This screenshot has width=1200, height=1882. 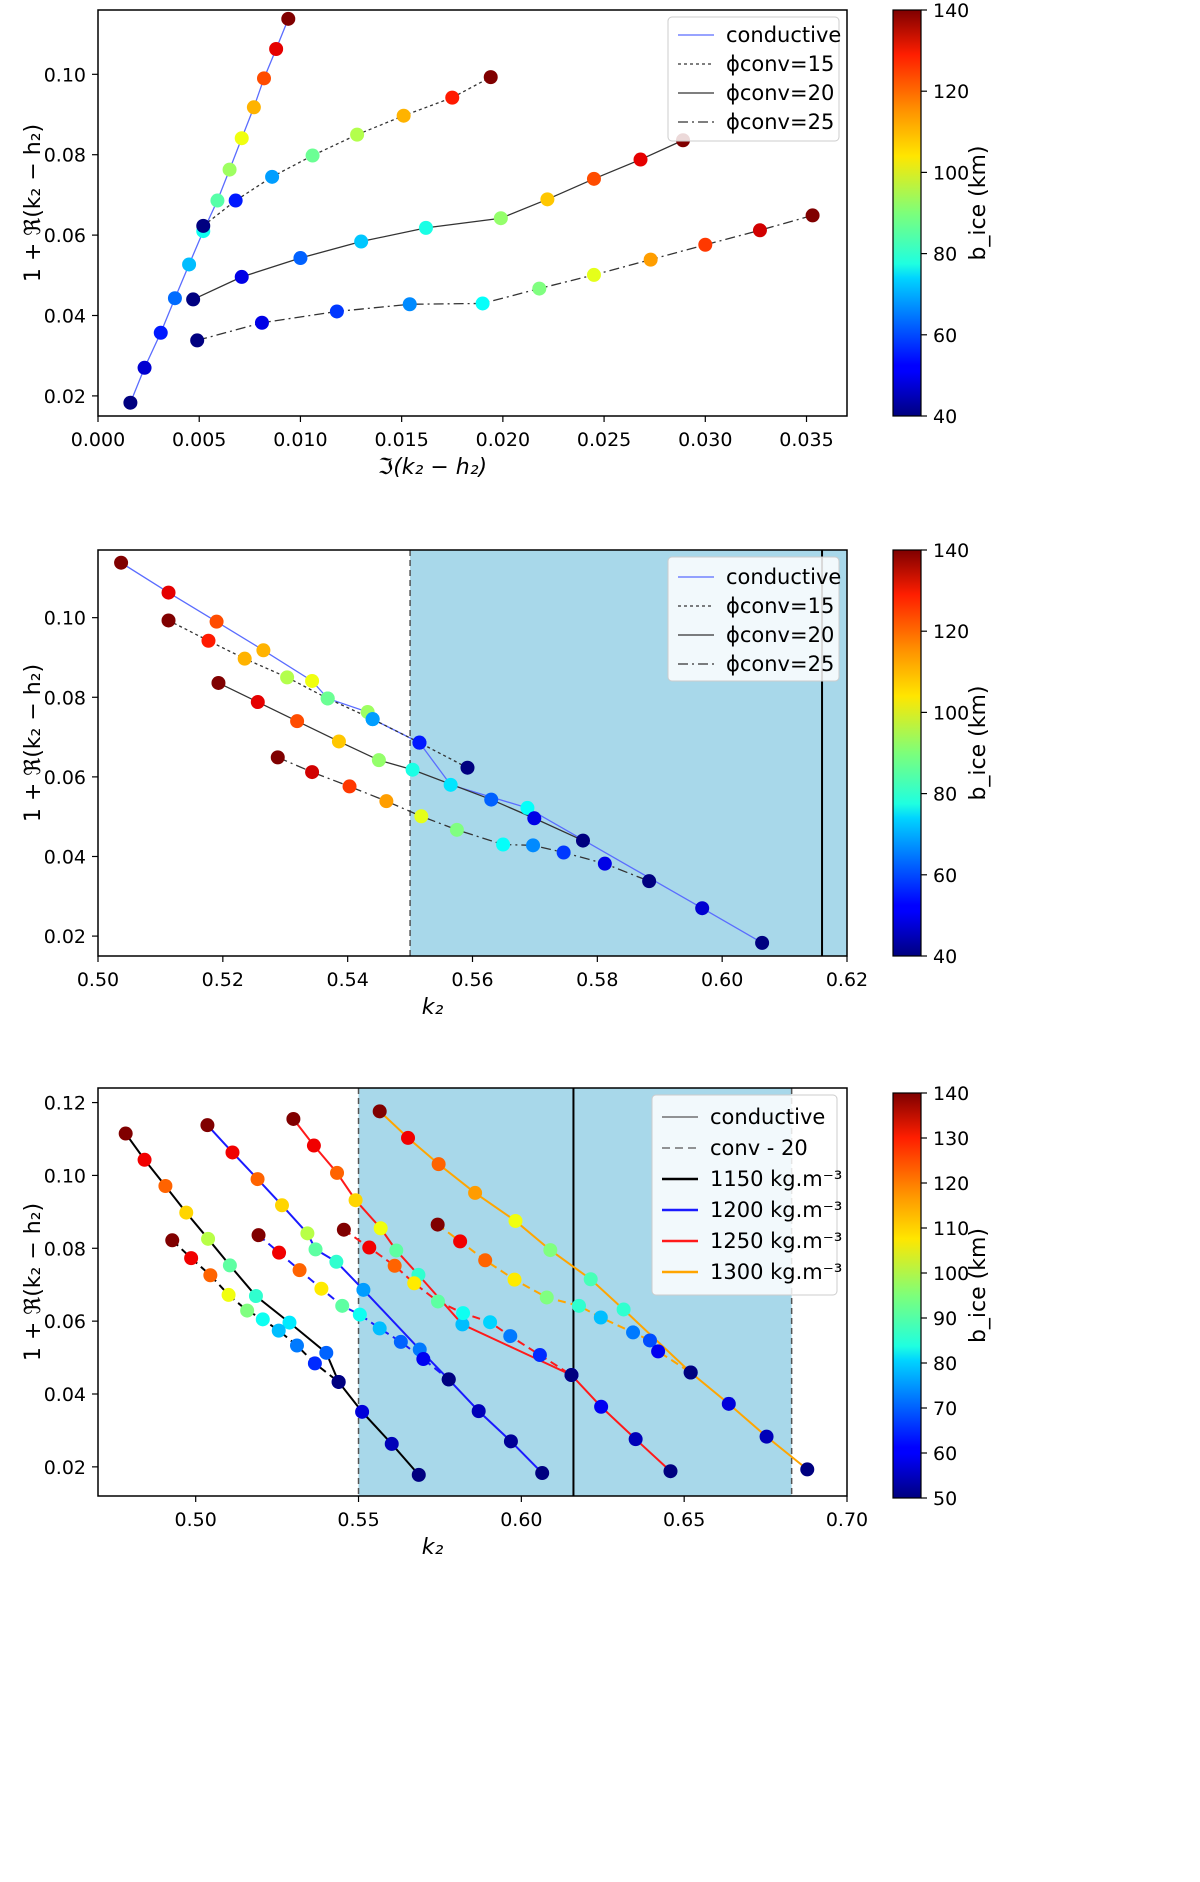 What do you see at coordinates (705, 440) in the screenshot?
I see `x-tick-label: 0.030` at bounding box center [705, 440].